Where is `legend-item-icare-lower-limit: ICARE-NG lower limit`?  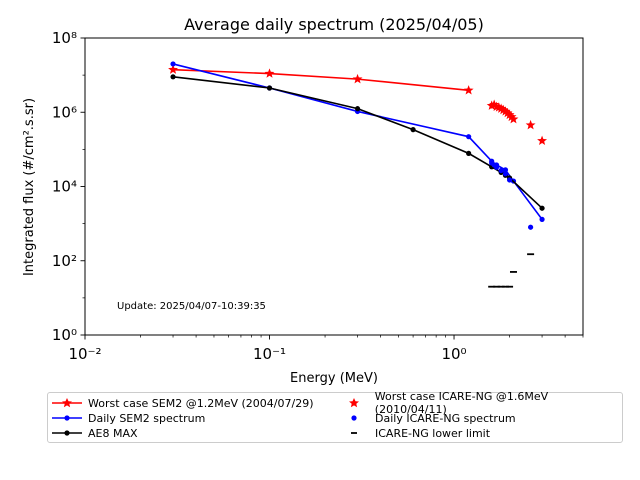 legend-item-icare-lower-limit: ICARE-NG lower limit is located at coordinates (414, 433).